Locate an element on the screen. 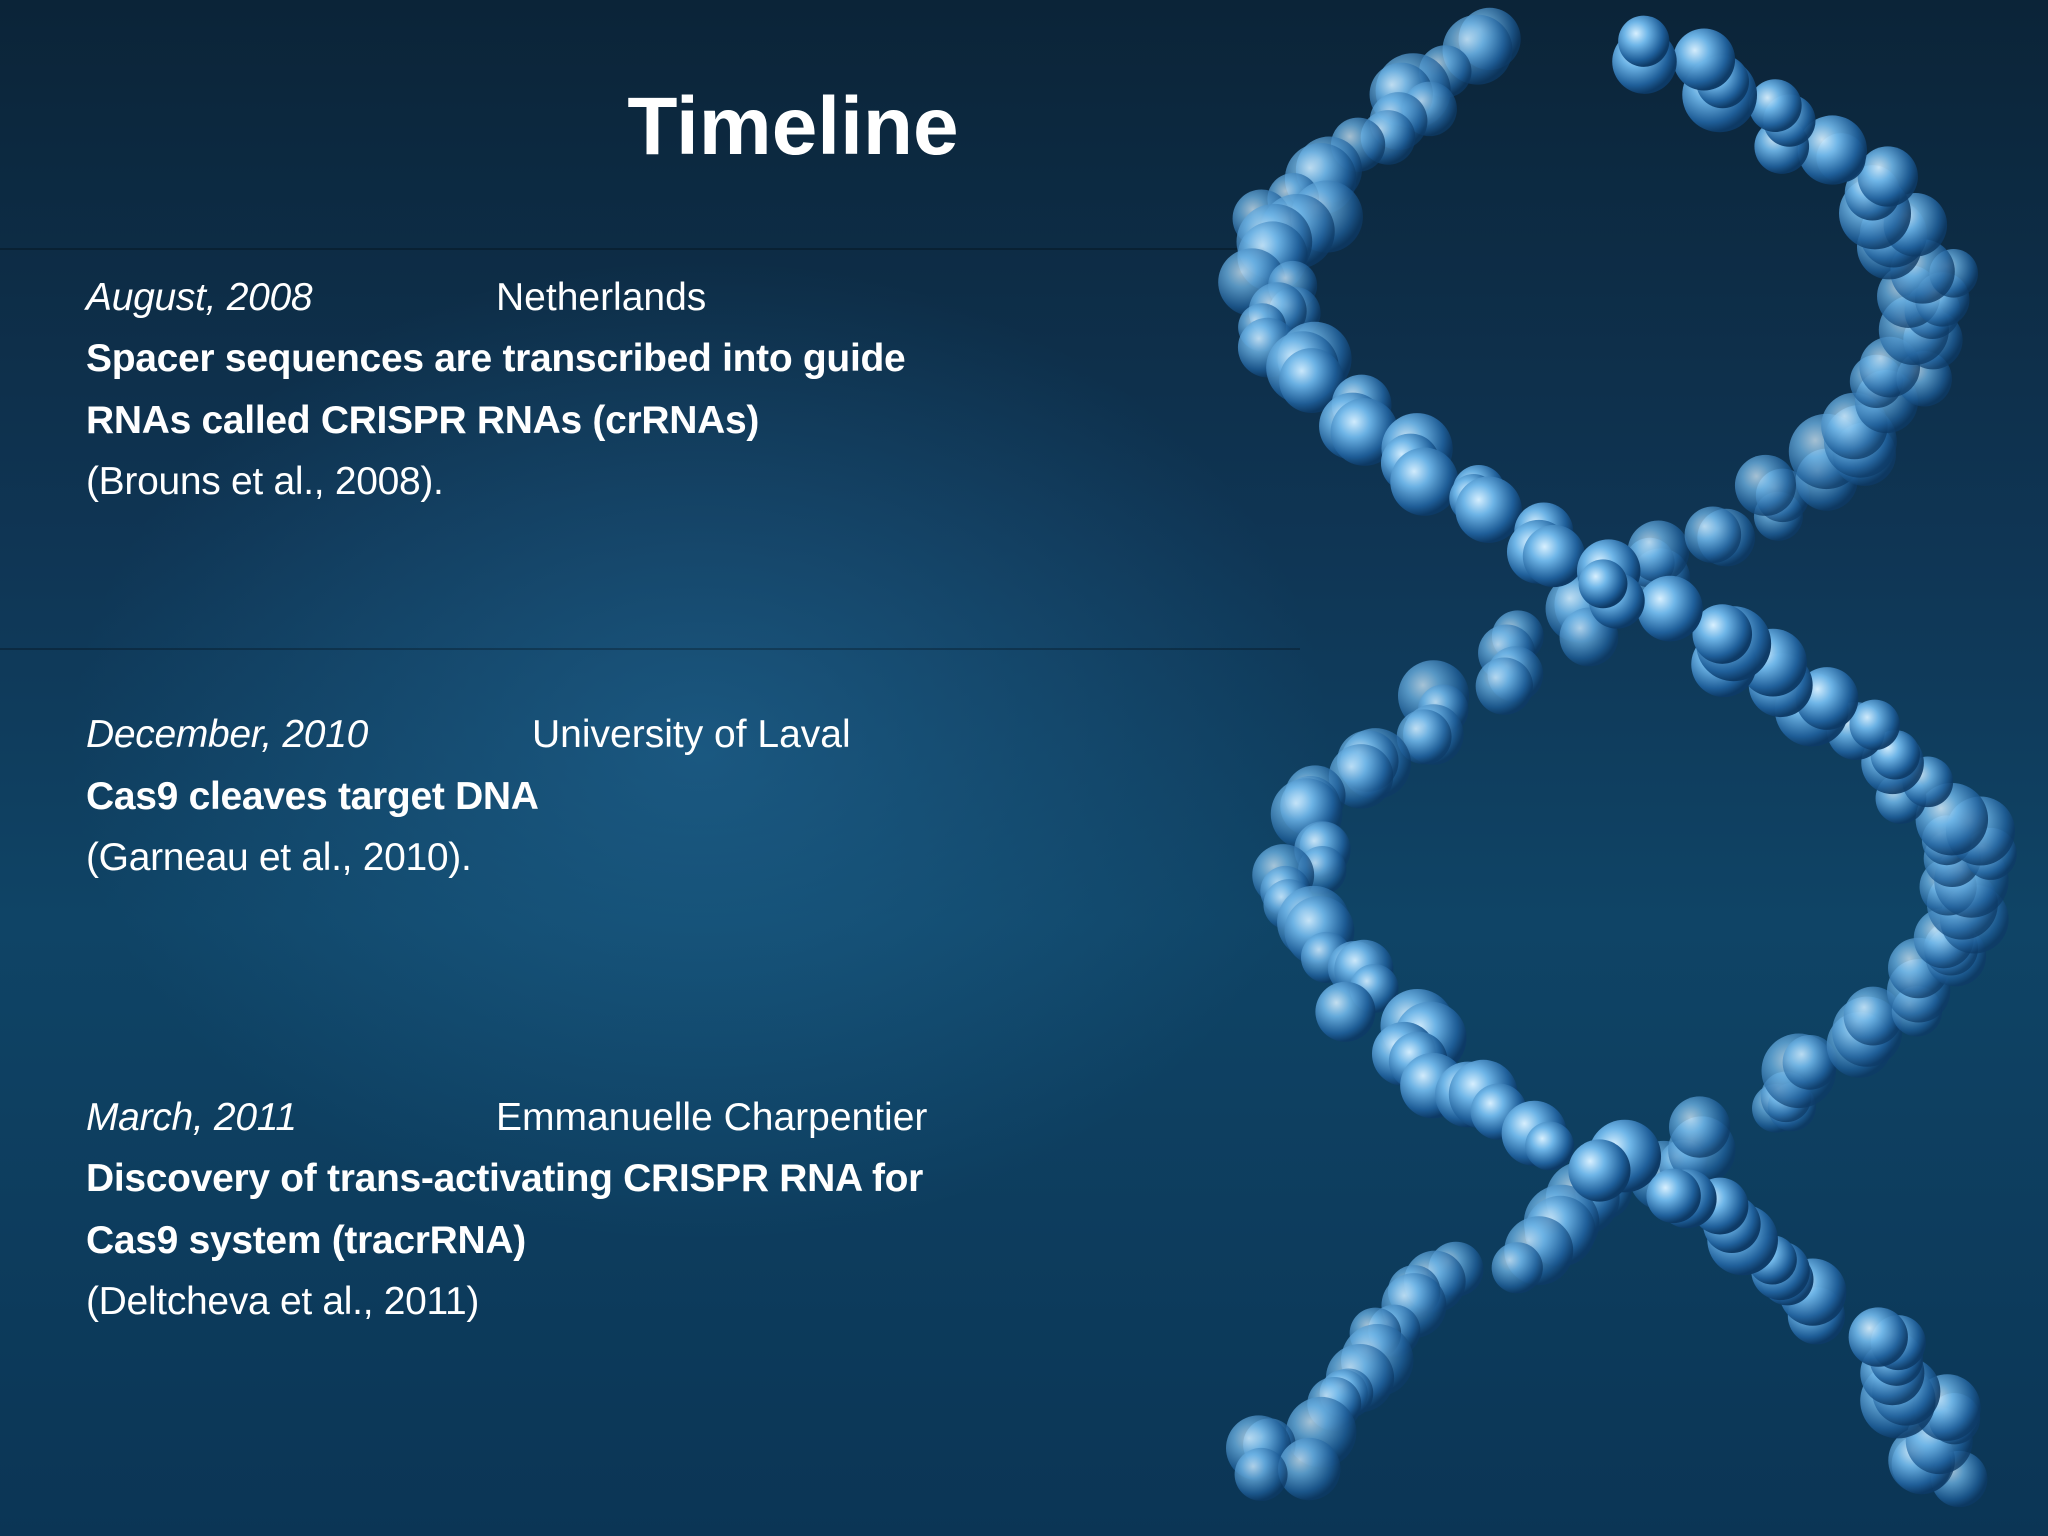 Image resolution: width=2048 pixels, height=1536 pixels. entry-2-date: December, 2010 is located at coordinates (227, 734).